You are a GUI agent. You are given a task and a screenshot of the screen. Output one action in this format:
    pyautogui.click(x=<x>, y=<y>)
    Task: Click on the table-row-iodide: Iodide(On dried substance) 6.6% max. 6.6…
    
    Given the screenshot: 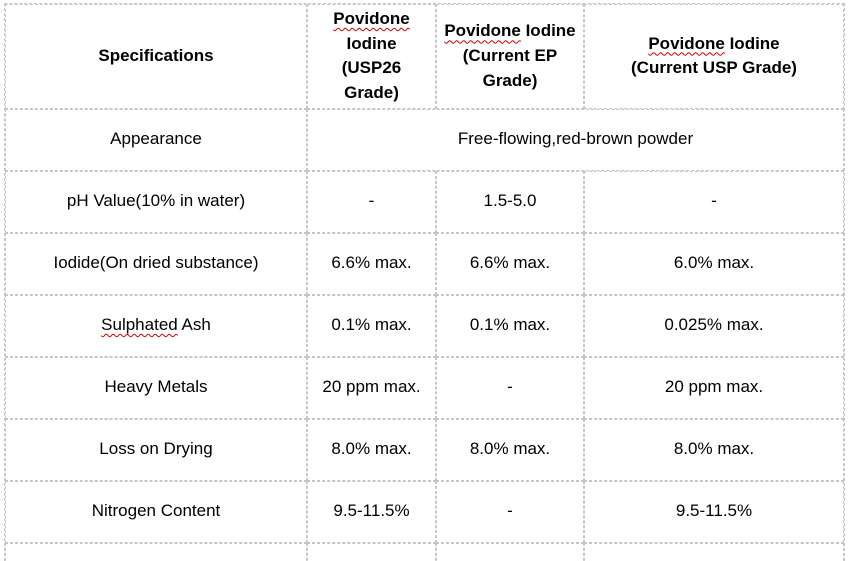 What is the action you would take?
    pyautogui.click(x=424, y=263)
    